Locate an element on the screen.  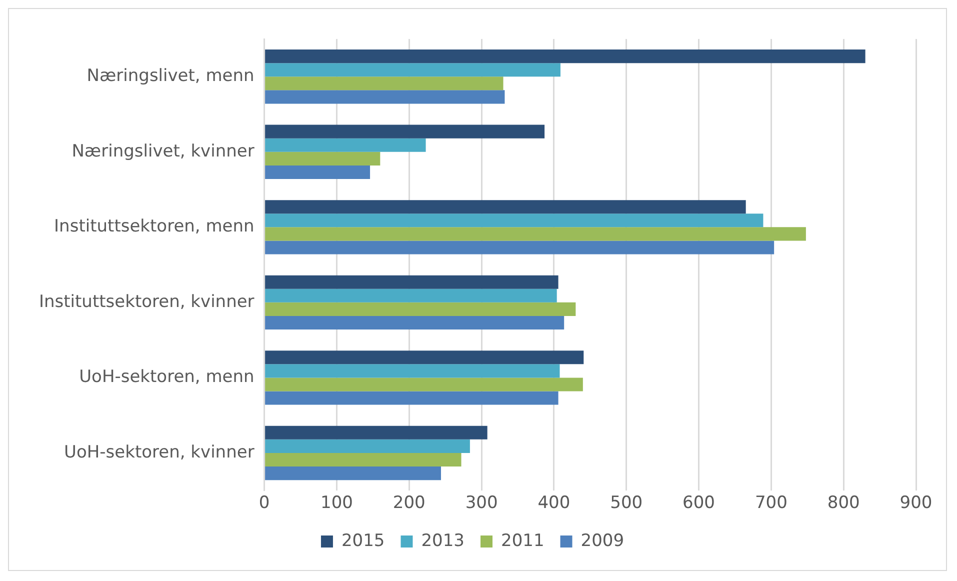
x-tick-label: 400 is located at coordinates (554, 503).